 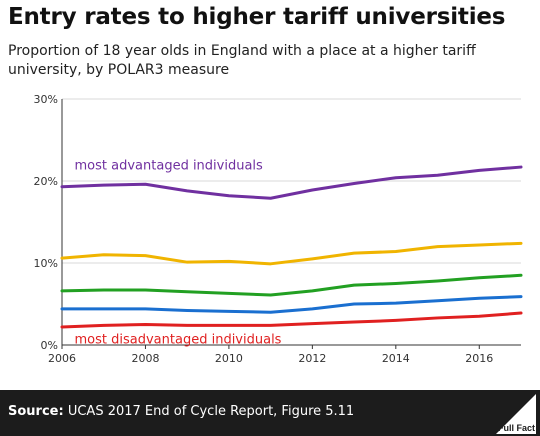 I want to click on series-annotation: most disadvantaged individuals, so click(x=178, y=339).